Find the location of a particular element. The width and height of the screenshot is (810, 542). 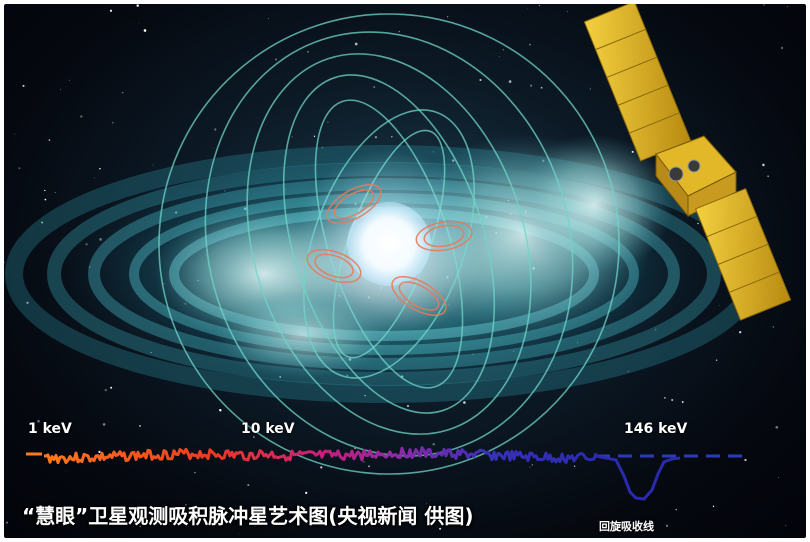

image-caption: “慧眼”卫星观测吸积脉冲星艺术图(央视新闻 供图) is located at coordinates (248, 516).